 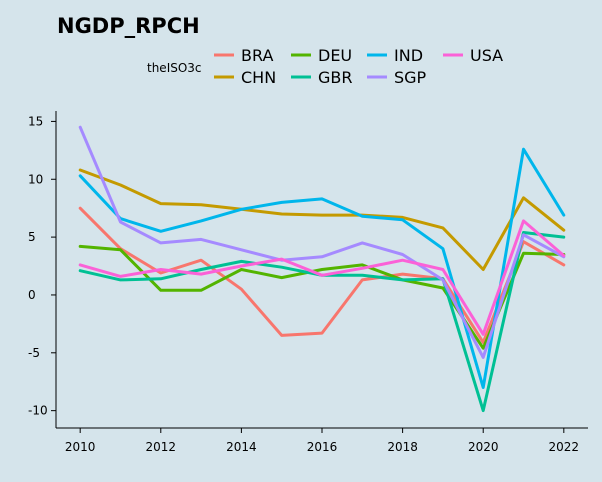 What do you see at coordinates (174, 68) in the screenshot?
I see `legend-title: theISO3c` at bounding box center [174, 68].